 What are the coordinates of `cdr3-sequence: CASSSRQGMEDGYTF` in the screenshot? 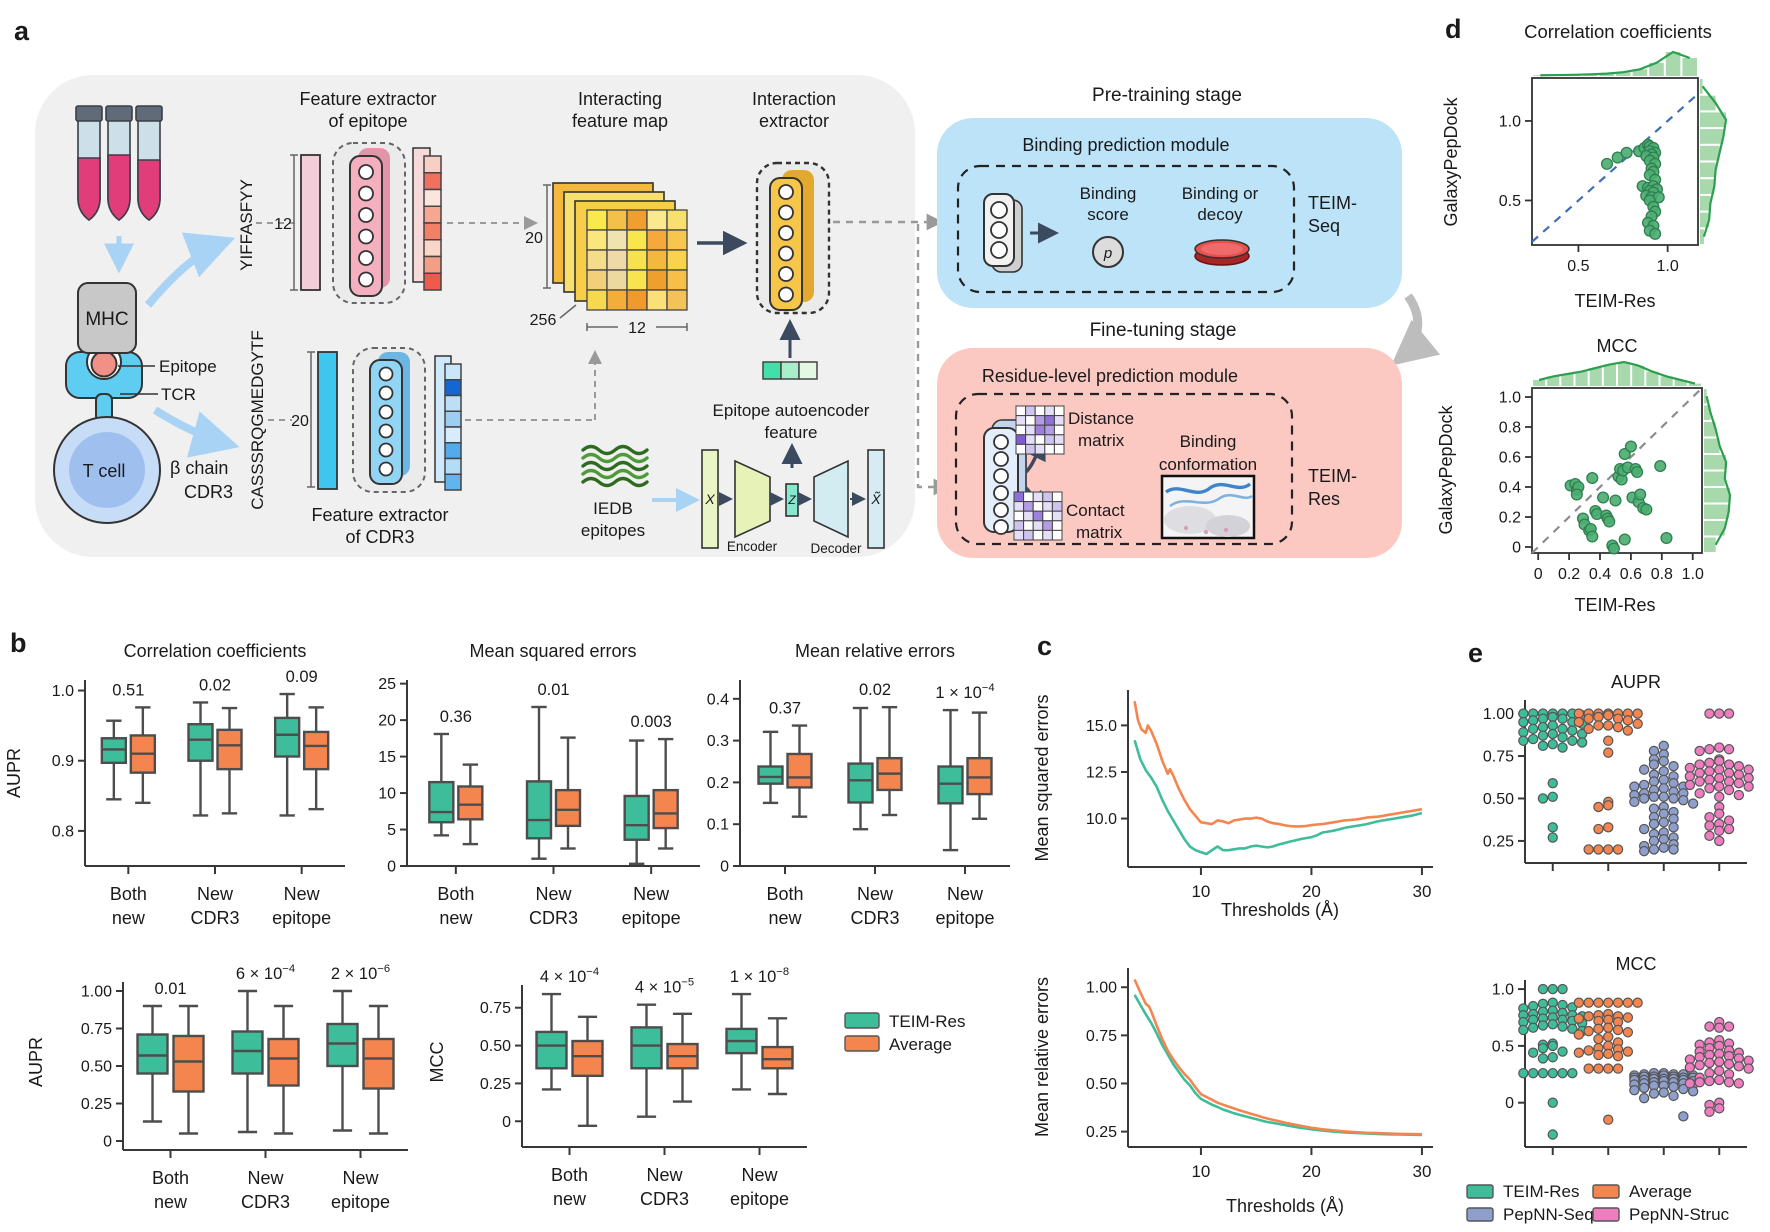 It's located at (257, 419).